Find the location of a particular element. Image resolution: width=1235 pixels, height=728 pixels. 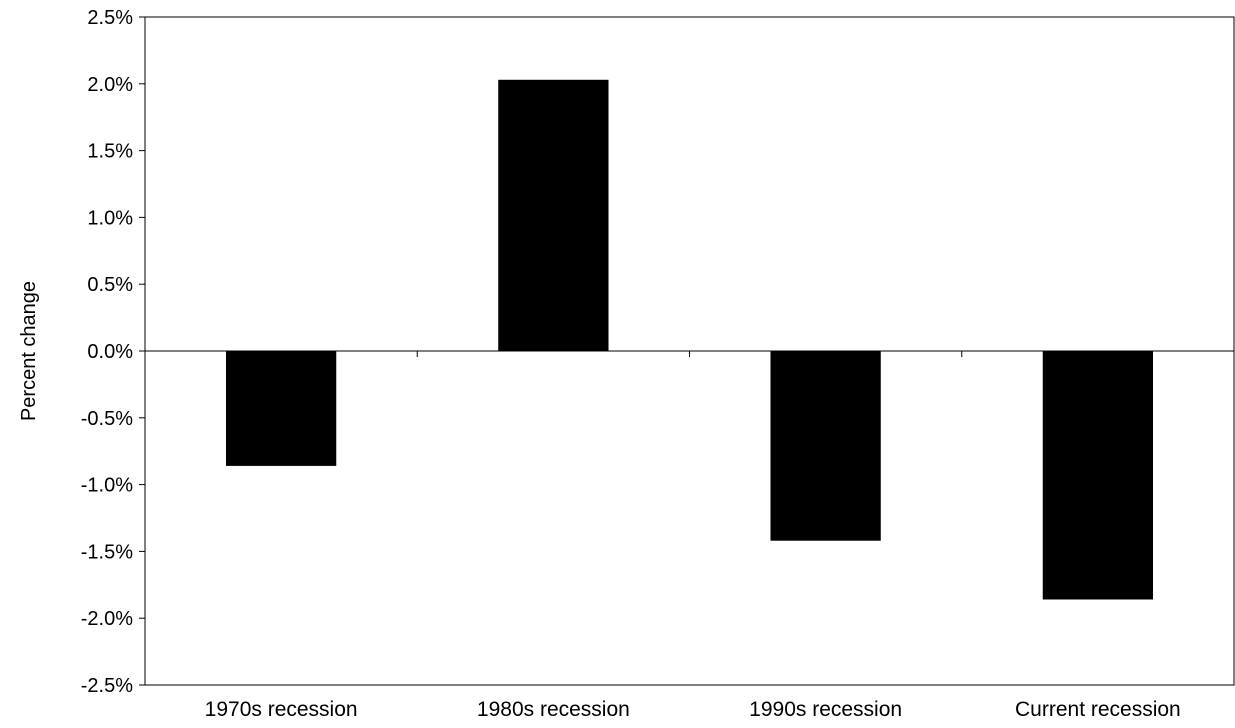

y-tick-label: -1.5% is located at coordinates (107, 552).